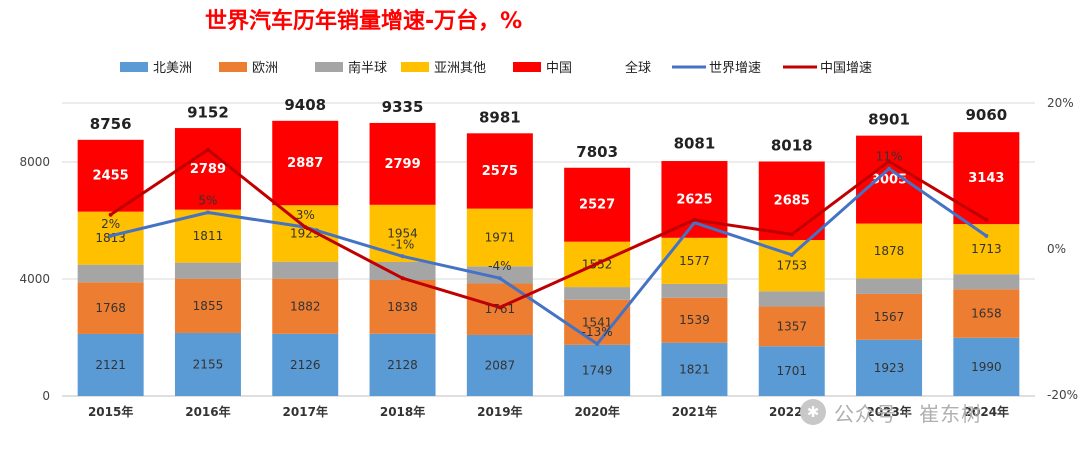 This screenshot has height=457, width=1080. What do you see at coordinates (110, 224) in the screenshot?
I see `growth-label-1: 2%` at bounding box center [110, 224].